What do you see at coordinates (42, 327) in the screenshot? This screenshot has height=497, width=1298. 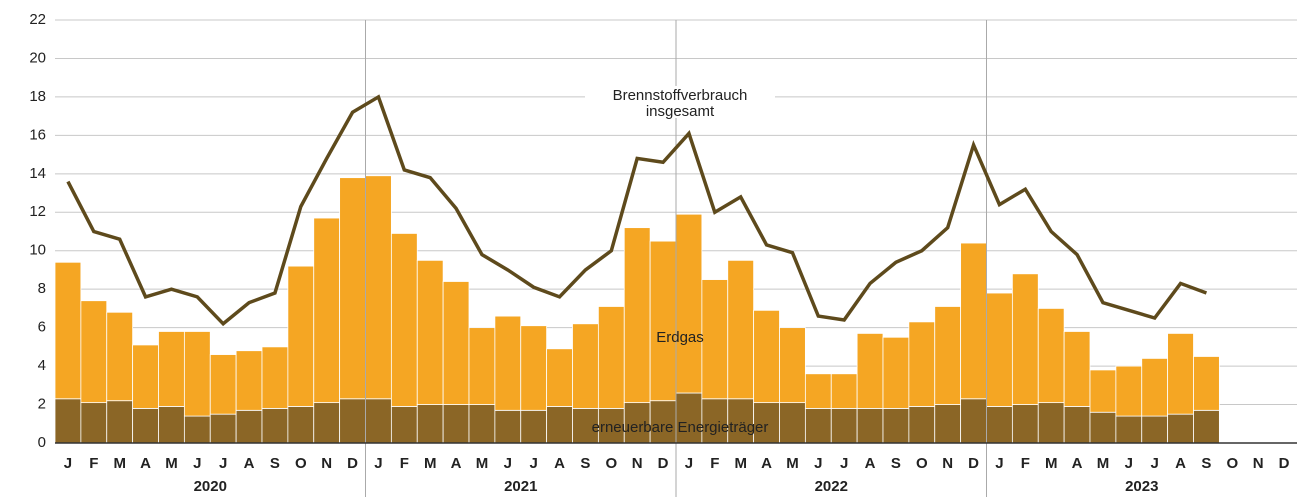 I see `y-tick-label: 6` at bounding box center [42, 327].